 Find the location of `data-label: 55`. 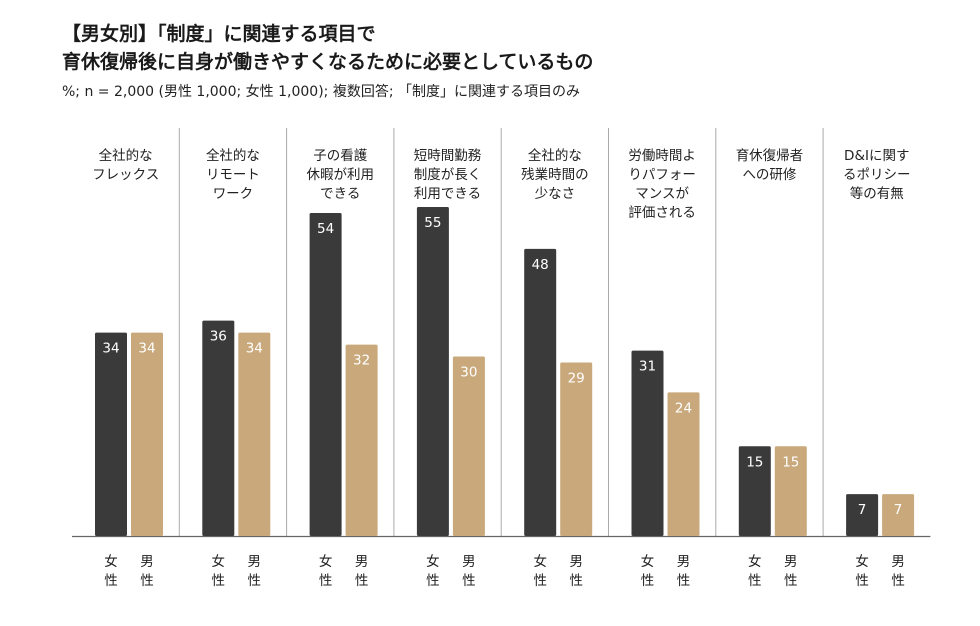

data-label: 55 is located at coordinates (432, 223).